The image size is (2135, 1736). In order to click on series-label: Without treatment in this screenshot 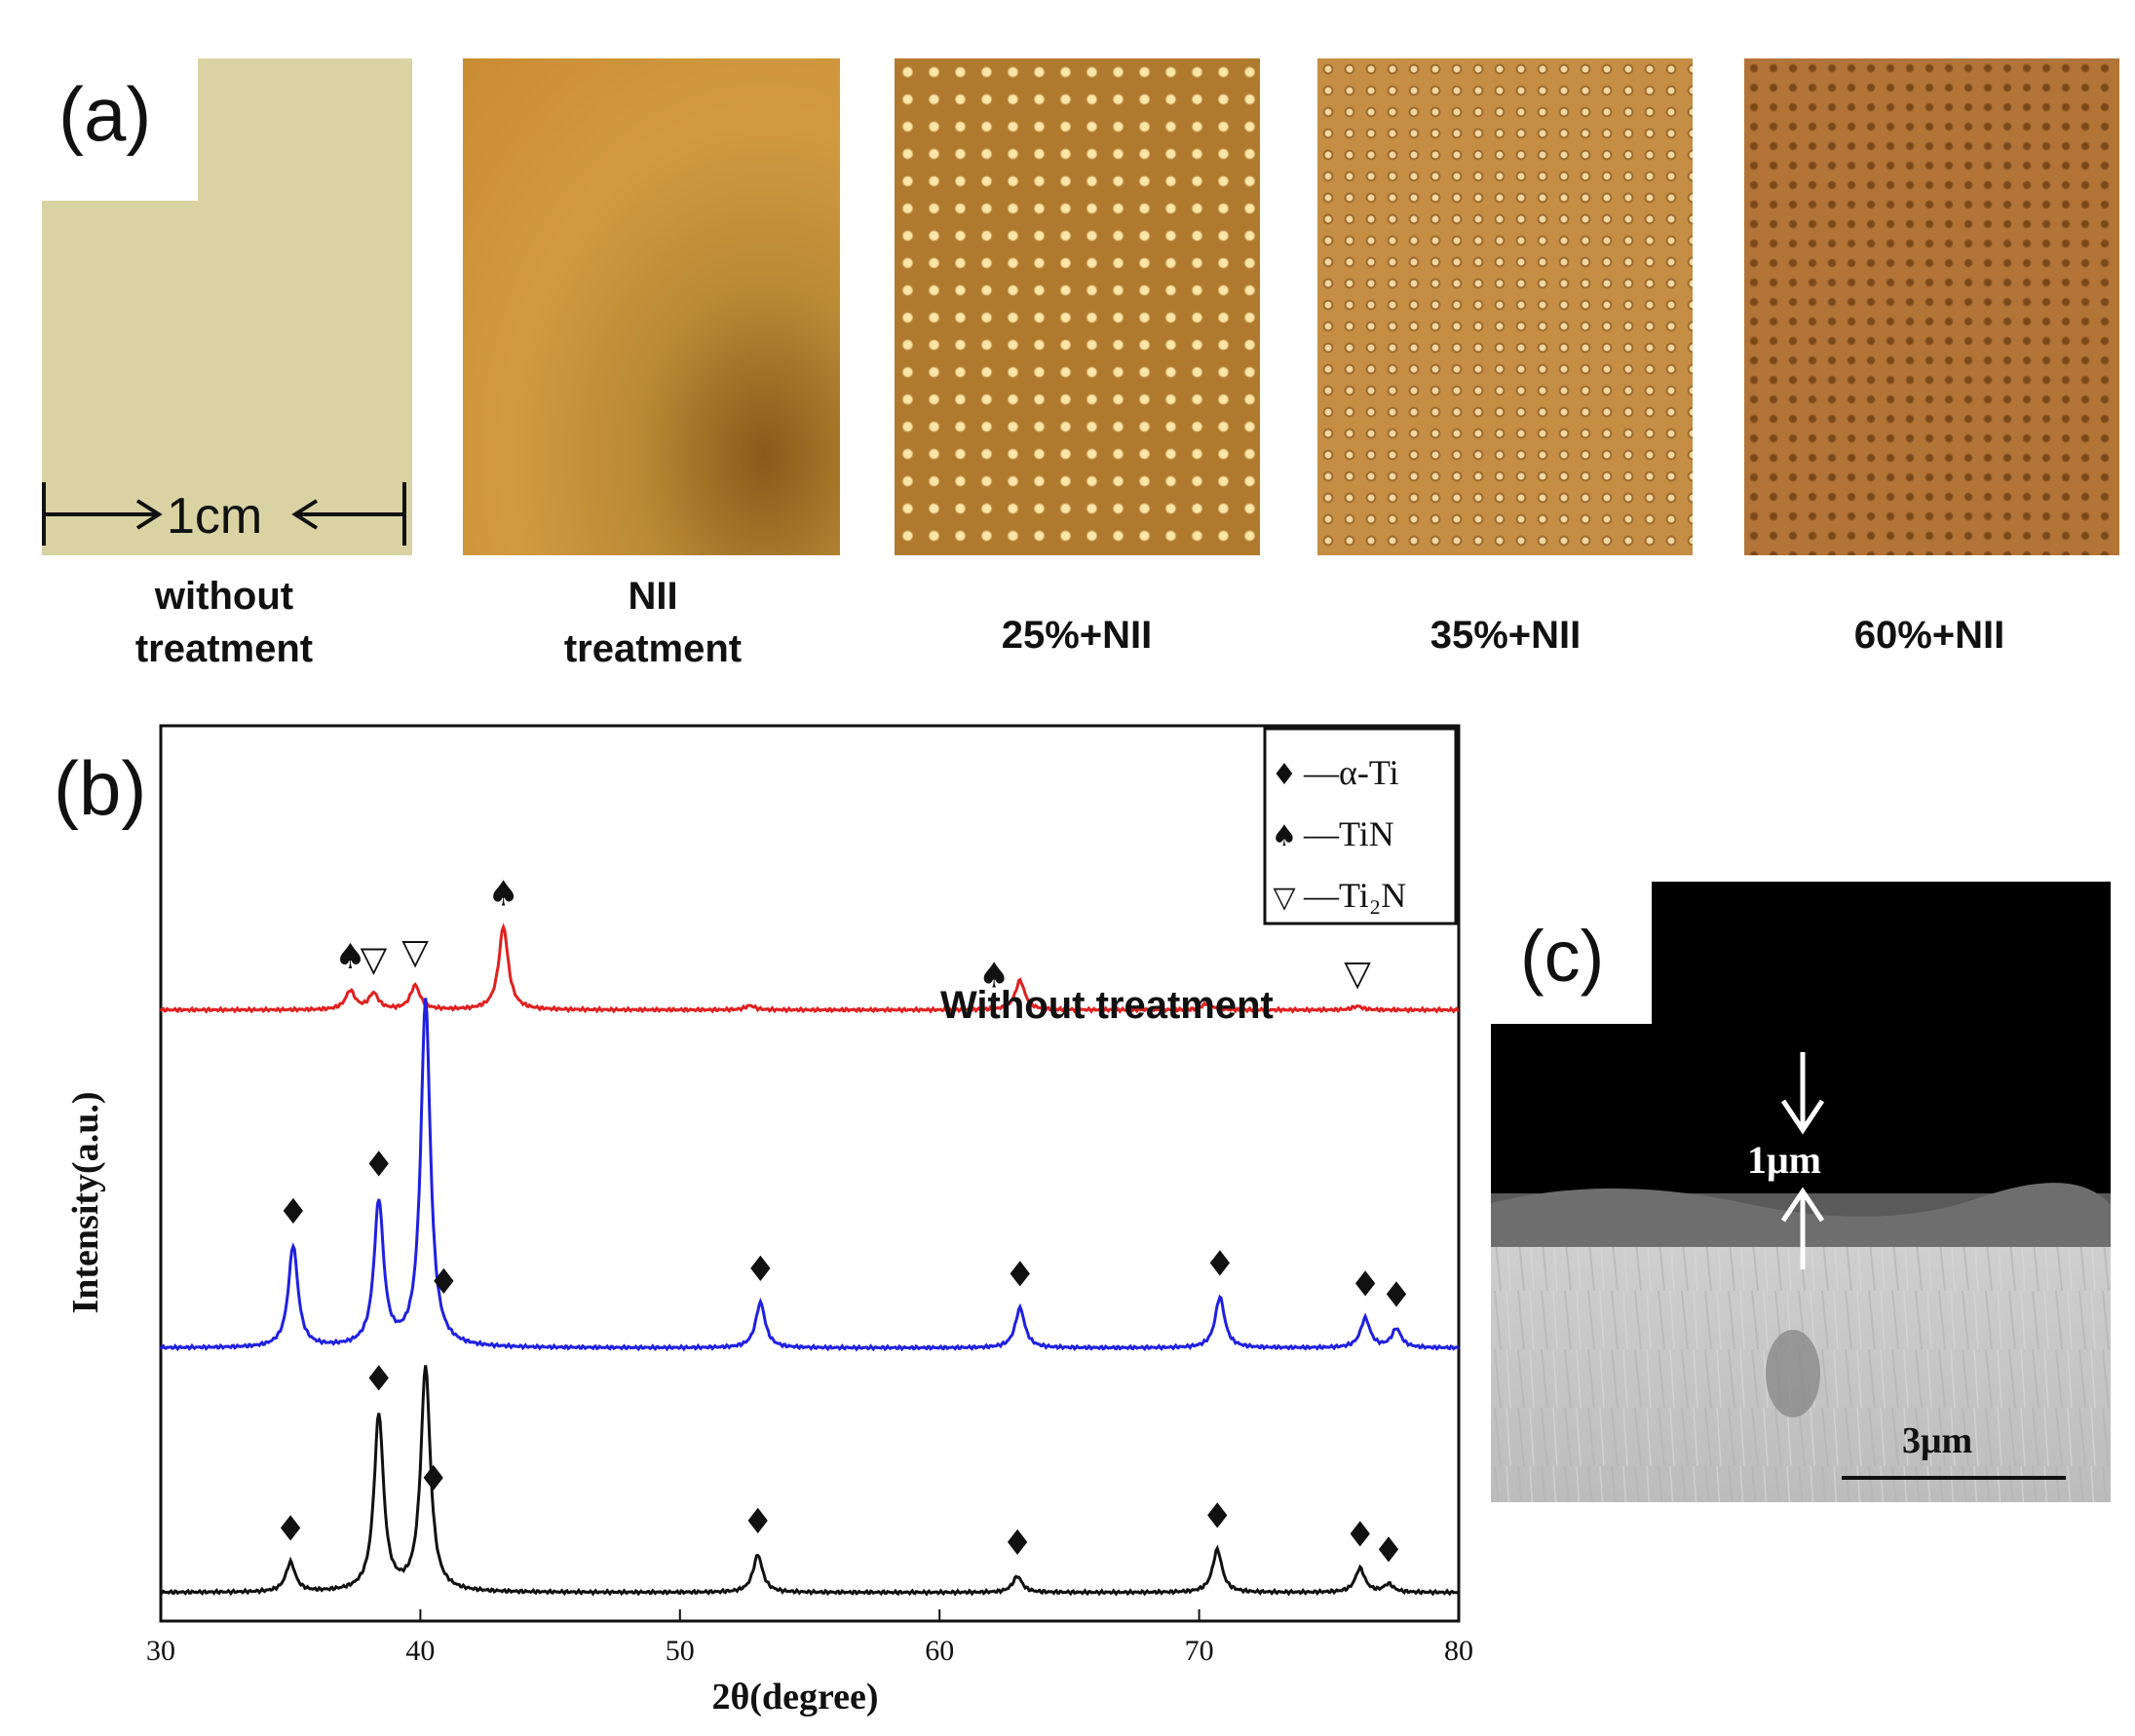, I will do `click(1107, 1005)`.